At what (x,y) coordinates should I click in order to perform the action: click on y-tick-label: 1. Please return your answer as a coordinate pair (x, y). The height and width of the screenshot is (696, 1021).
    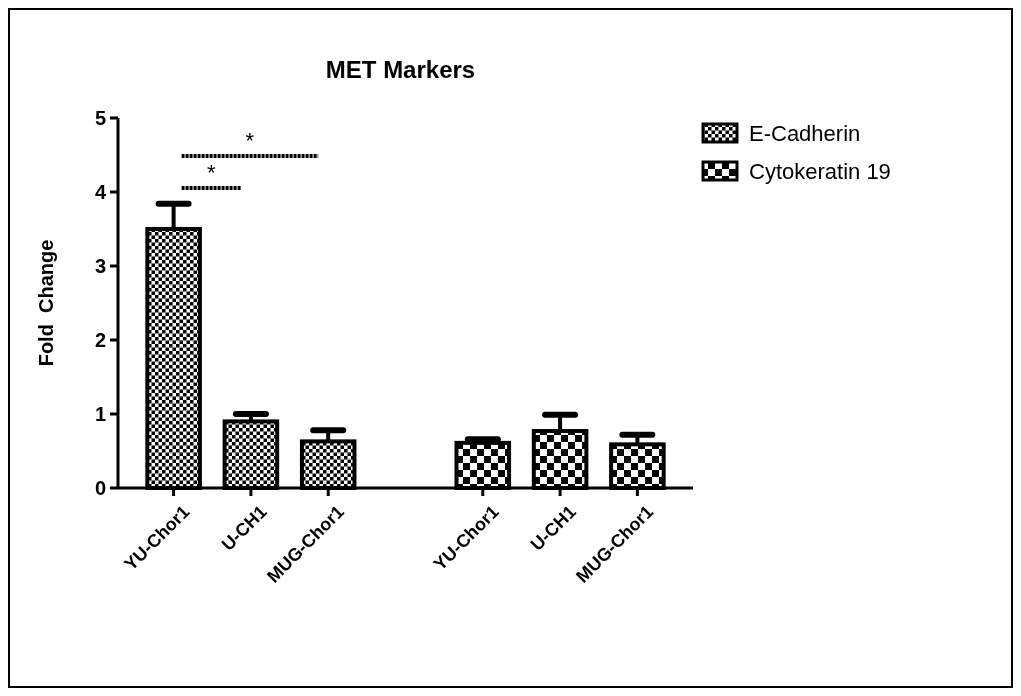
    Looking at the image, I should click on (100, 414).